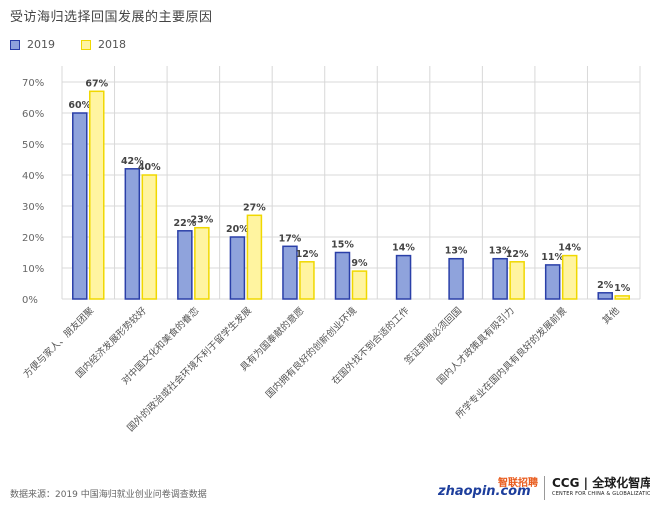 The height and width of the screenshot is (508, 650). Describe the element at coordinates (433, 336) in the screenshot. I see `x-category-label: 签证到期必须回国` at that location.